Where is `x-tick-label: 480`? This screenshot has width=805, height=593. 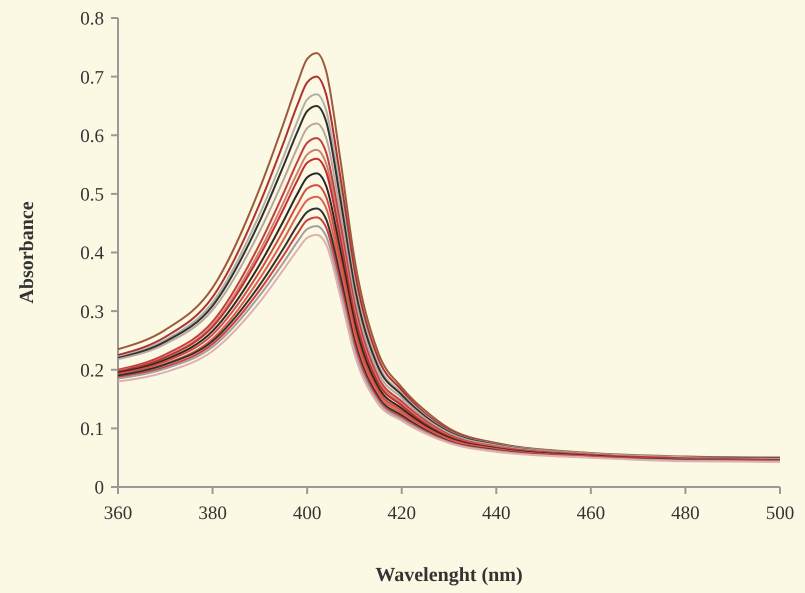
x-tick-label: 480 is located at coordinates (685, 513).